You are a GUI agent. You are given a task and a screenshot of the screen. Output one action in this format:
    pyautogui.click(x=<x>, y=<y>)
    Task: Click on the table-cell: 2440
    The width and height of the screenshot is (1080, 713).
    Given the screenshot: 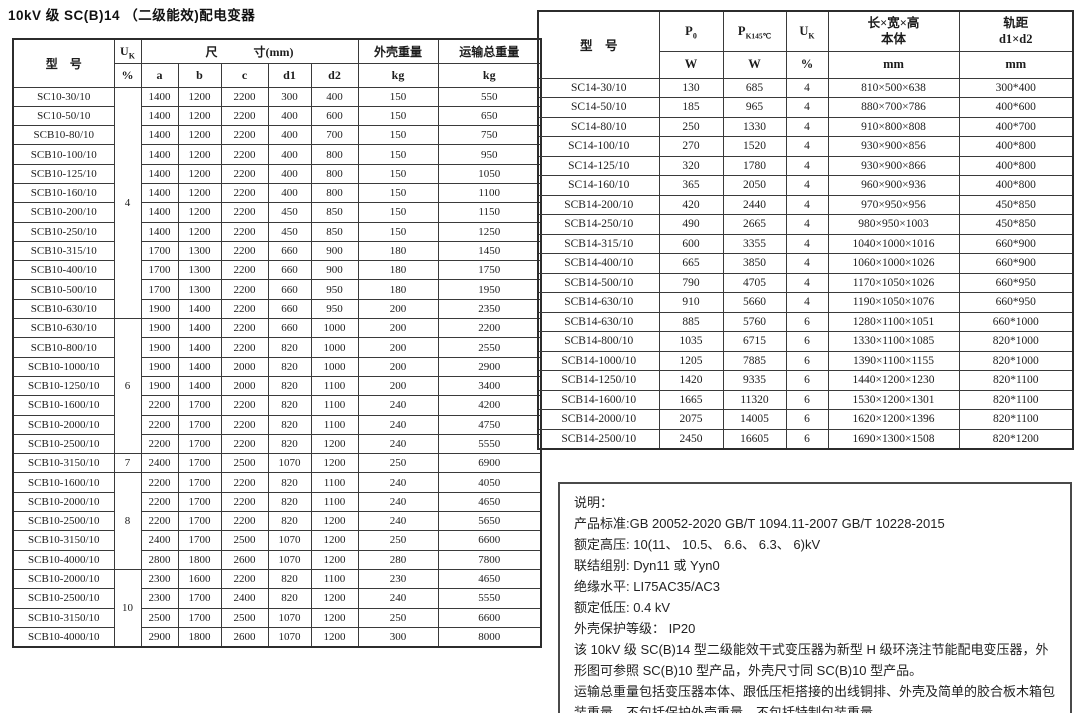 What is the action you would take?
    pyautogui.click(x=754, y=204)
    